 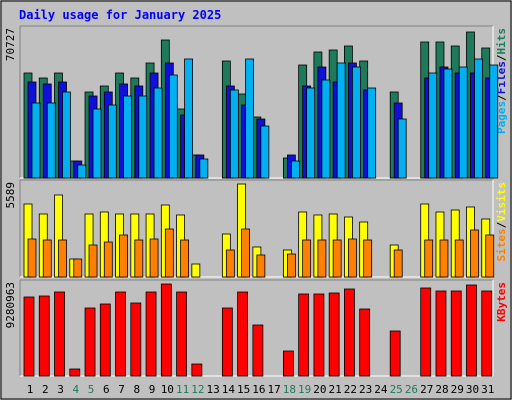 I want to click on x-tick-label: 22, so click(x=350, y=389).